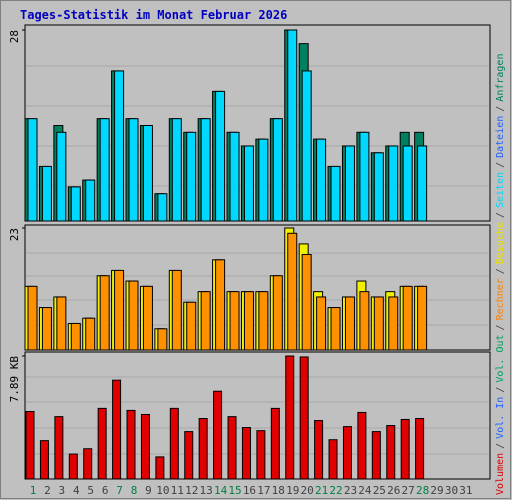  What do you see at coordinates (206, 490) in the screenshot?
I see `x-tick-label: 13` at bounding box center [206, 490].